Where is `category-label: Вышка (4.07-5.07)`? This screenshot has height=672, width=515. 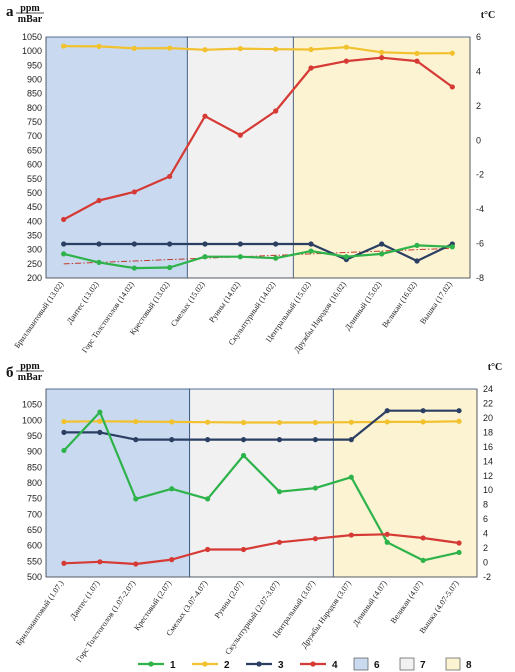
category-label: Вышка (4.07-5.07) is located at coordinates (439, 607).